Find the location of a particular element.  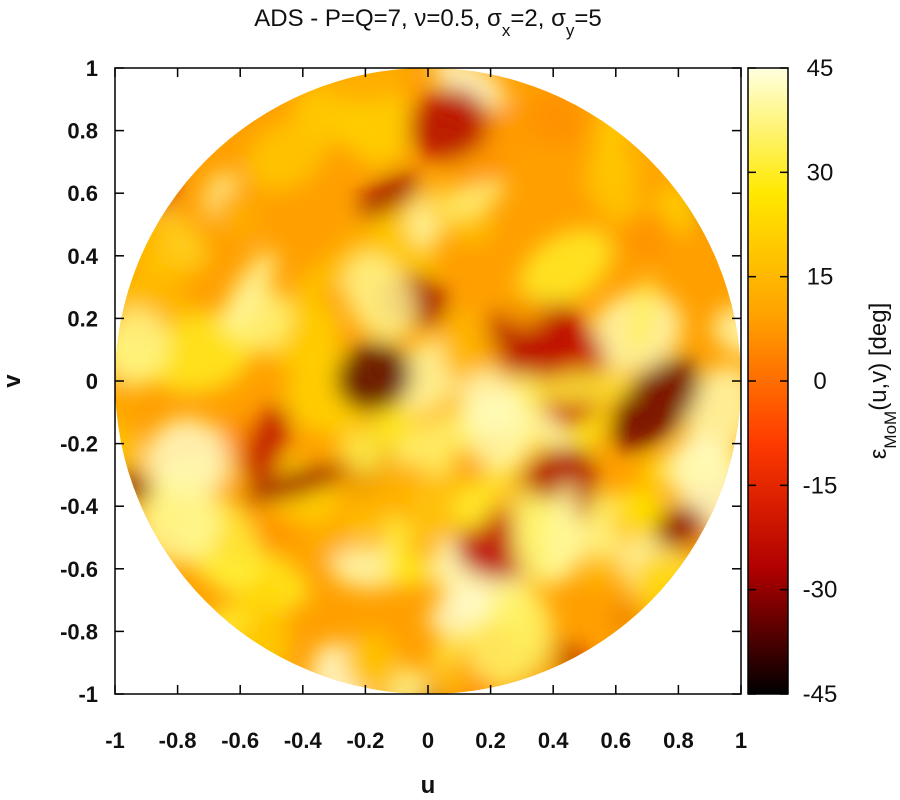

colorbar-label: εMoM(u,v) [deg] is located at coordinates (882, 381).